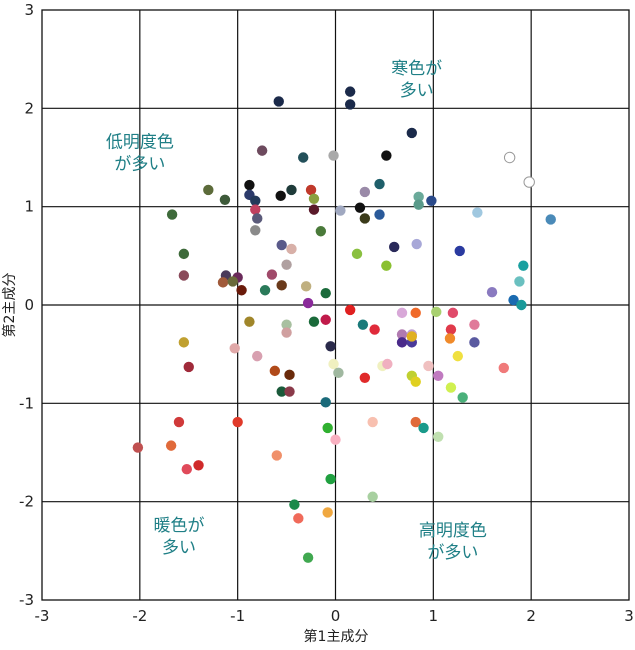  What do you see at coordinates (29, 108) in the screenshot?
I see `y-tick-label: 2` at bounding box center [29, 108].